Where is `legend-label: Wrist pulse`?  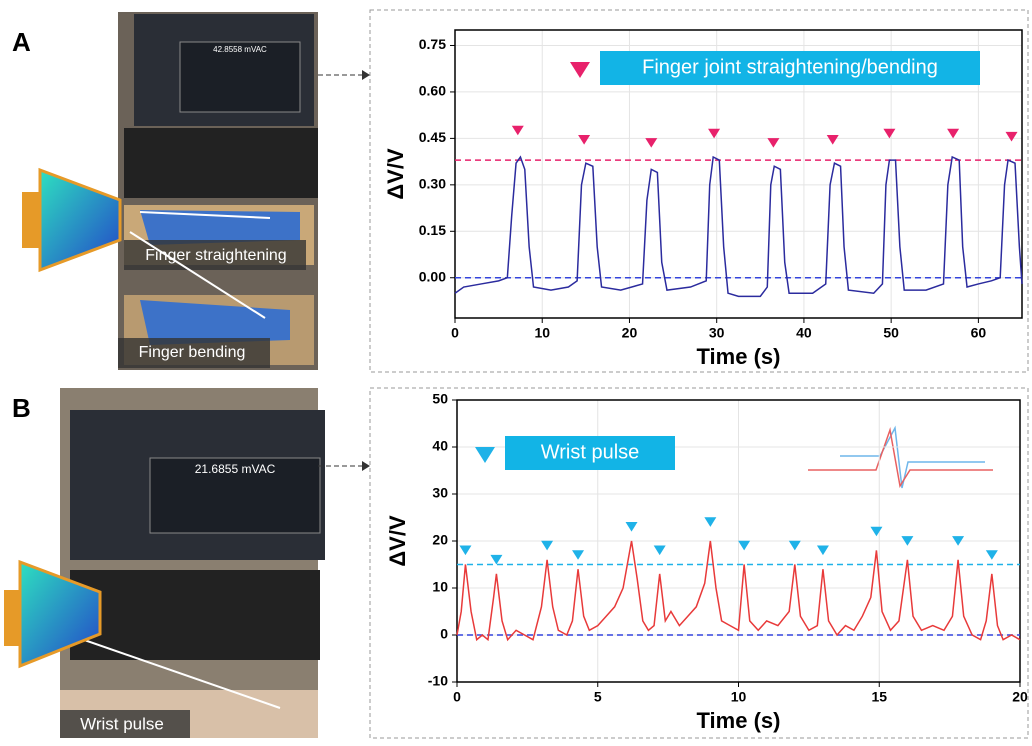 legend-label: Wrist pulse is located at coordinates (590, 452).